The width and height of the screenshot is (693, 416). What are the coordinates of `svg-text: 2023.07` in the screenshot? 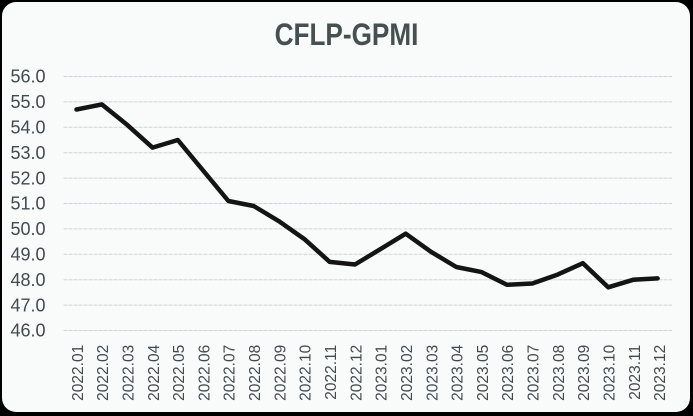 It's located at (534, 373).